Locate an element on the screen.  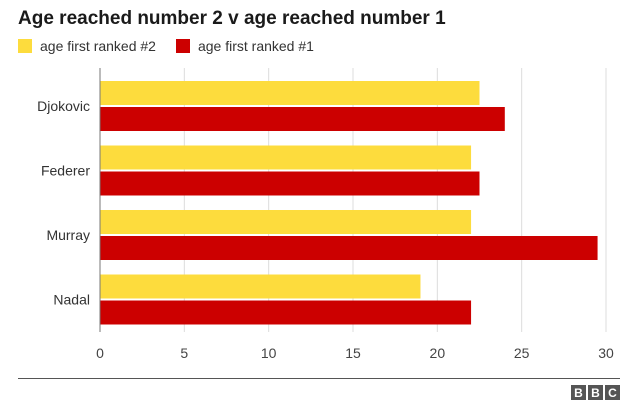
legend-label-series-2: age first ranked #1 is located at coordinates (255, 46).